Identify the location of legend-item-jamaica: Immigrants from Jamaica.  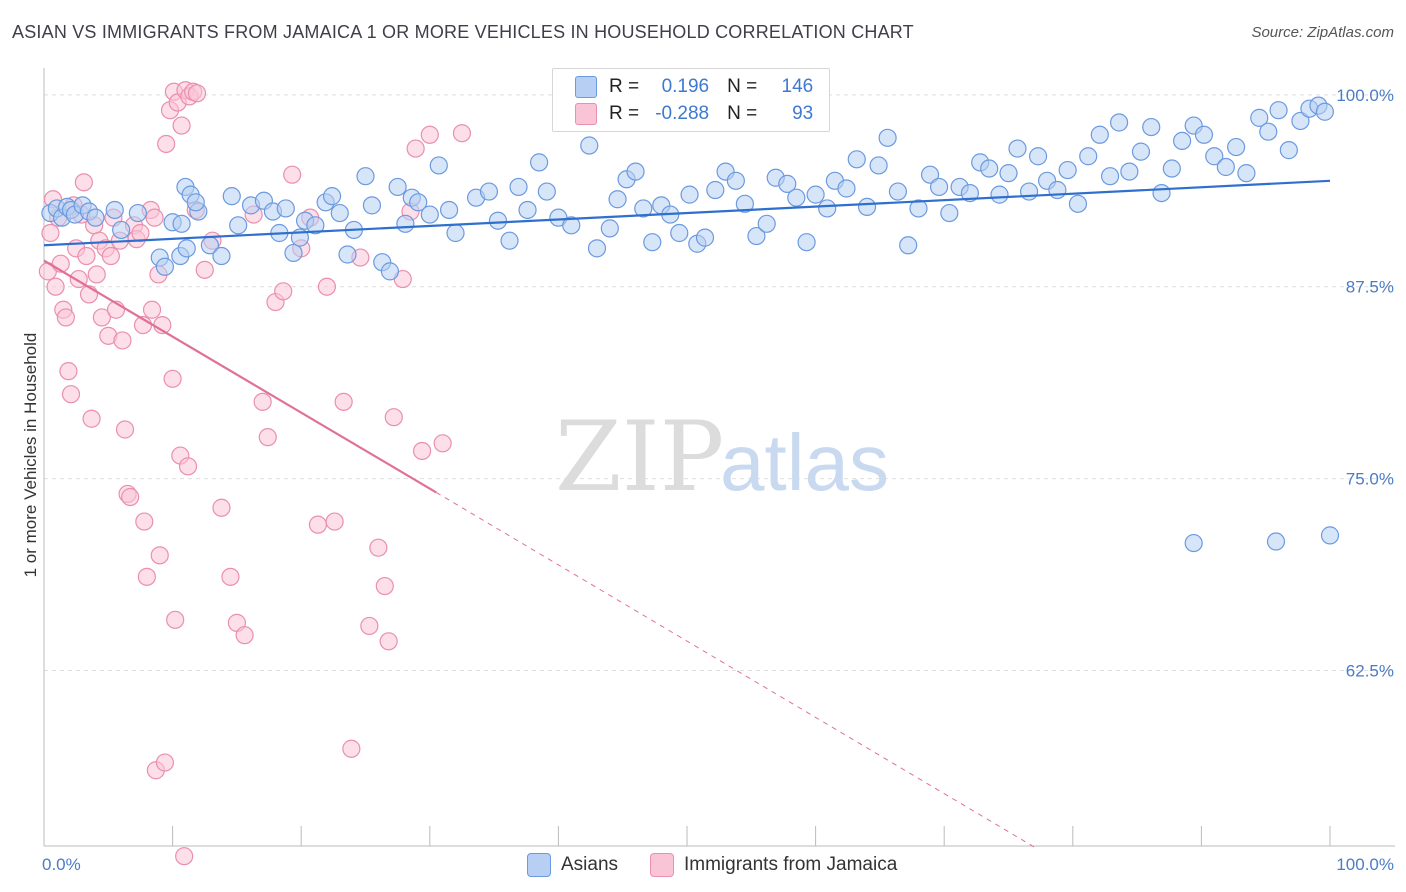
(773, 865).